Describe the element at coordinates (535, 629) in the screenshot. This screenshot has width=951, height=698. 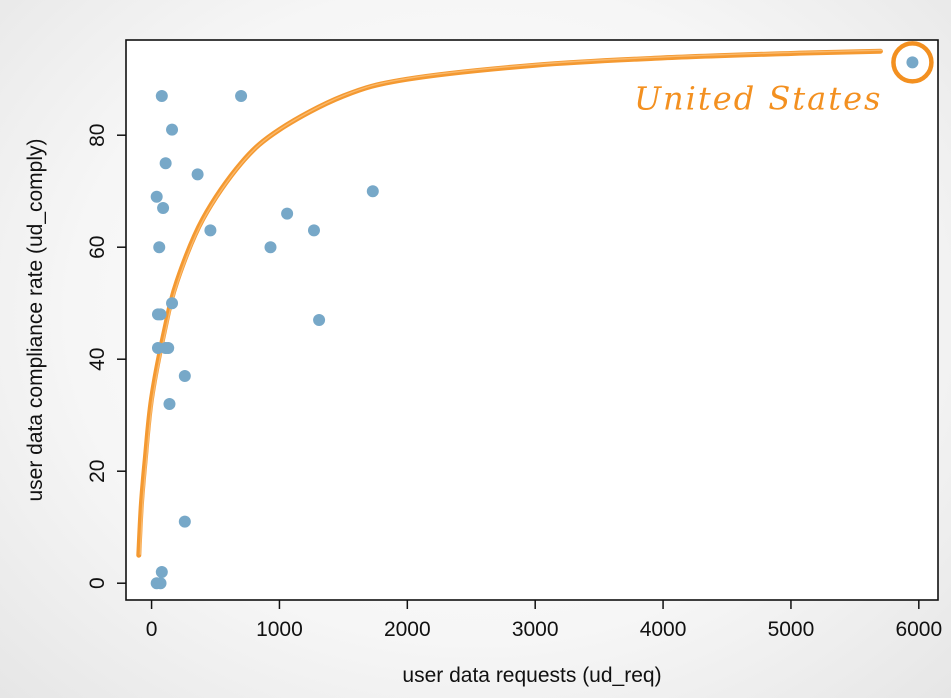
I see `x-tick-label: 3000` at that location.